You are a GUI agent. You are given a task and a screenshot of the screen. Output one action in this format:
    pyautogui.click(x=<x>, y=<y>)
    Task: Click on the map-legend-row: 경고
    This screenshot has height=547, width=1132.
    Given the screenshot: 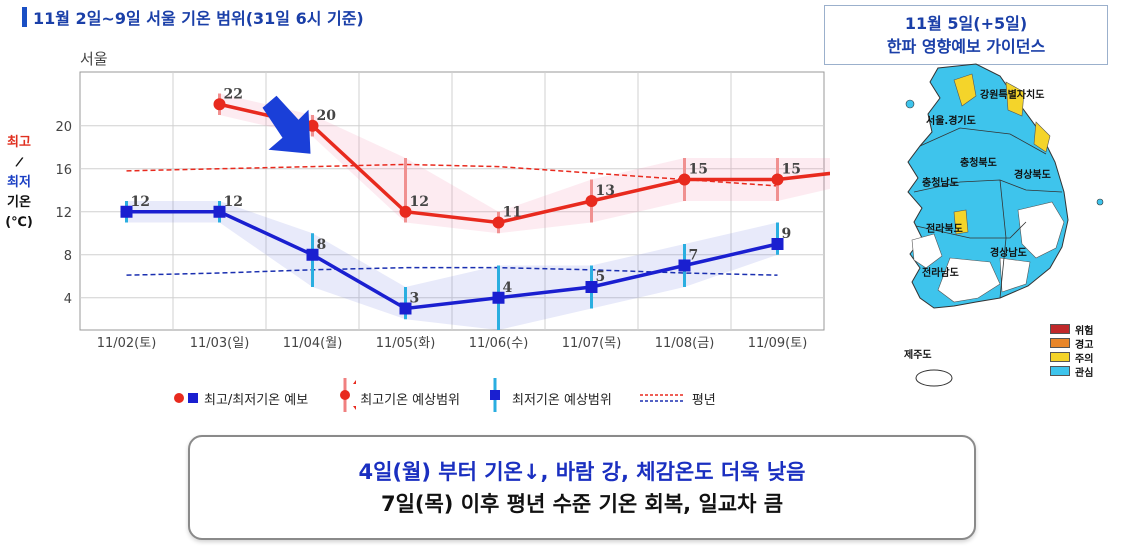 What is the action you would take?
    pyautogui.click(x=1072, y=343)
    